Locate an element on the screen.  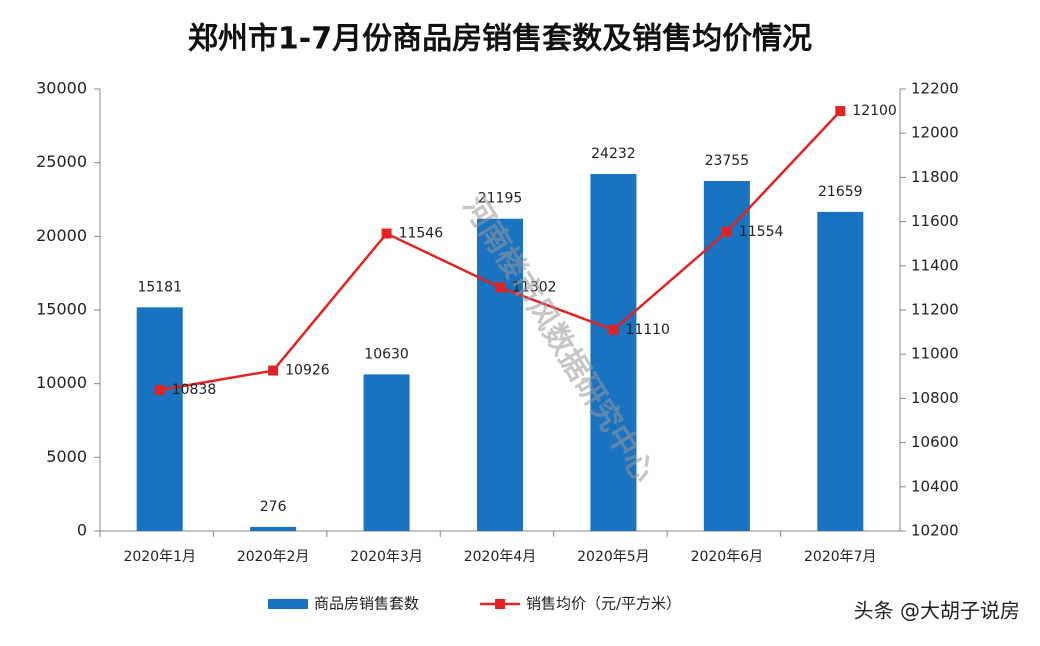
line-value-label: 11110 is located at coordinates (647, 330).